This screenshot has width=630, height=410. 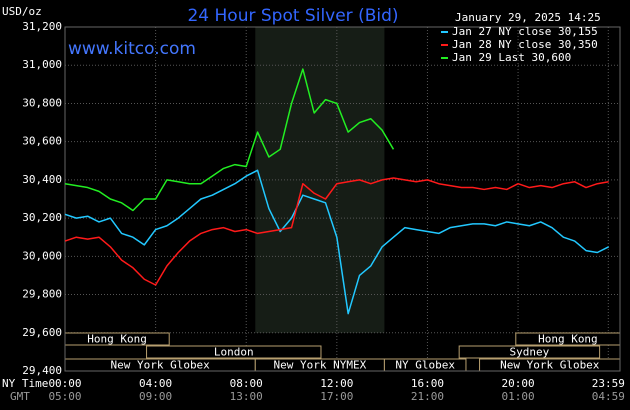 What do you see at coordinates (64, 383) in the screenshot?
I see `x-tick-label: 00:00` at bounding box center [64, 383].